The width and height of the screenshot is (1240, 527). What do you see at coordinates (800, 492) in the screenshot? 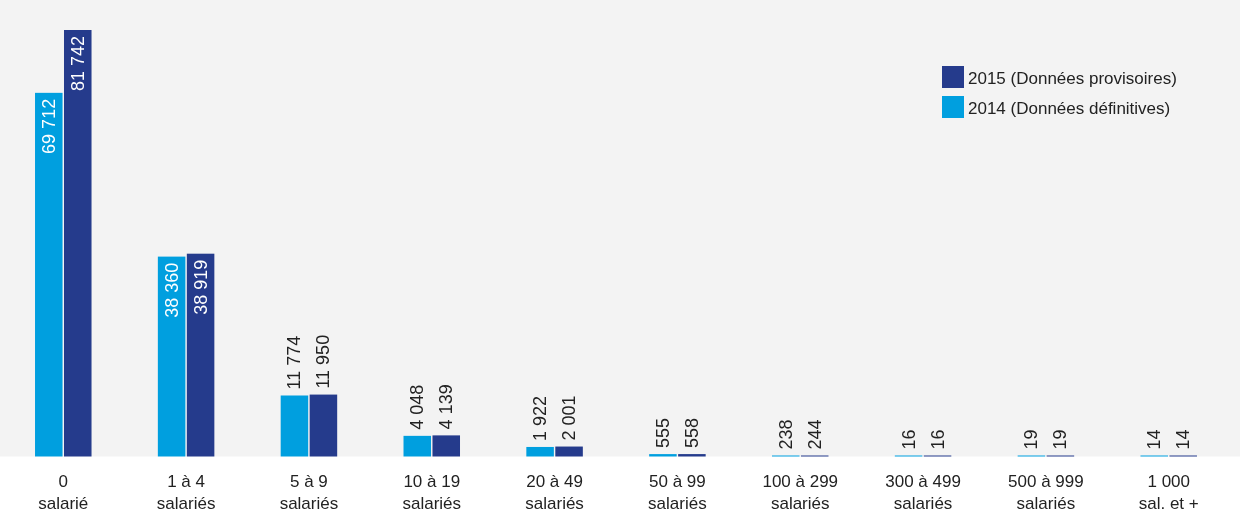
I see `x-tick-label: 100 à 299 salariés` at bounding box center [800, 492].